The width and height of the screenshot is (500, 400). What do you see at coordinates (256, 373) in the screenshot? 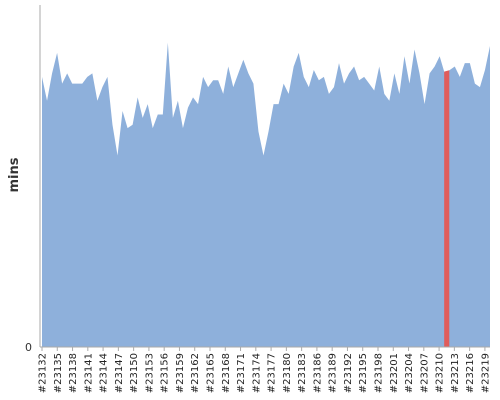
I see `x-tick-label: #23174` at bounding box center [256, 373].